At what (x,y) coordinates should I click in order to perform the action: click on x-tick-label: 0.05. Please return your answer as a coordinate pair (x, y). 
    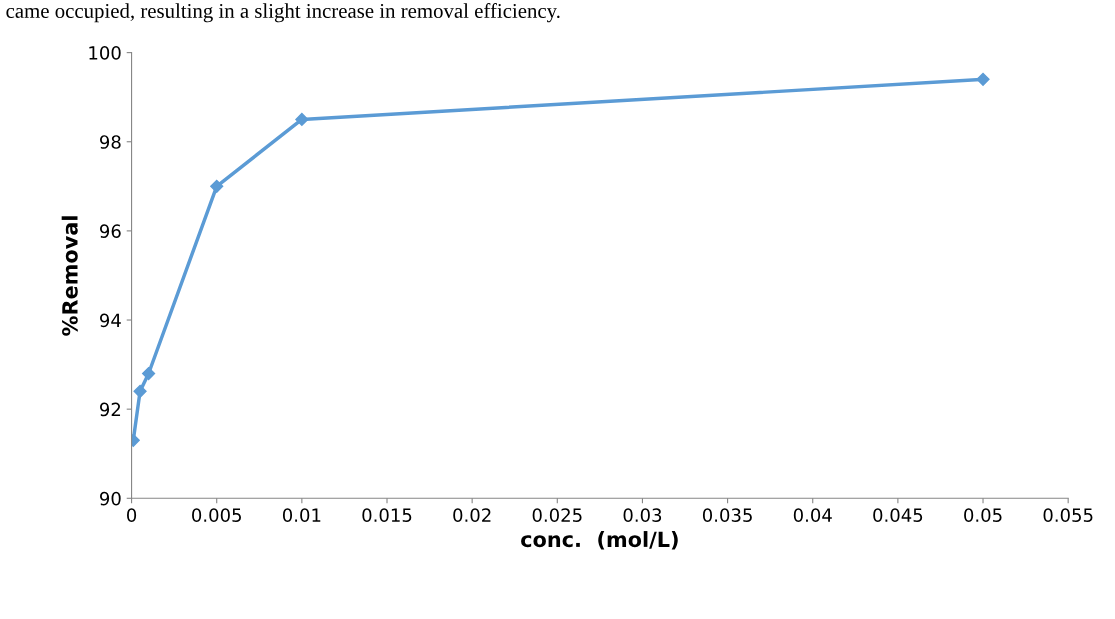
    Looking at the image, I should click on (983, 515).